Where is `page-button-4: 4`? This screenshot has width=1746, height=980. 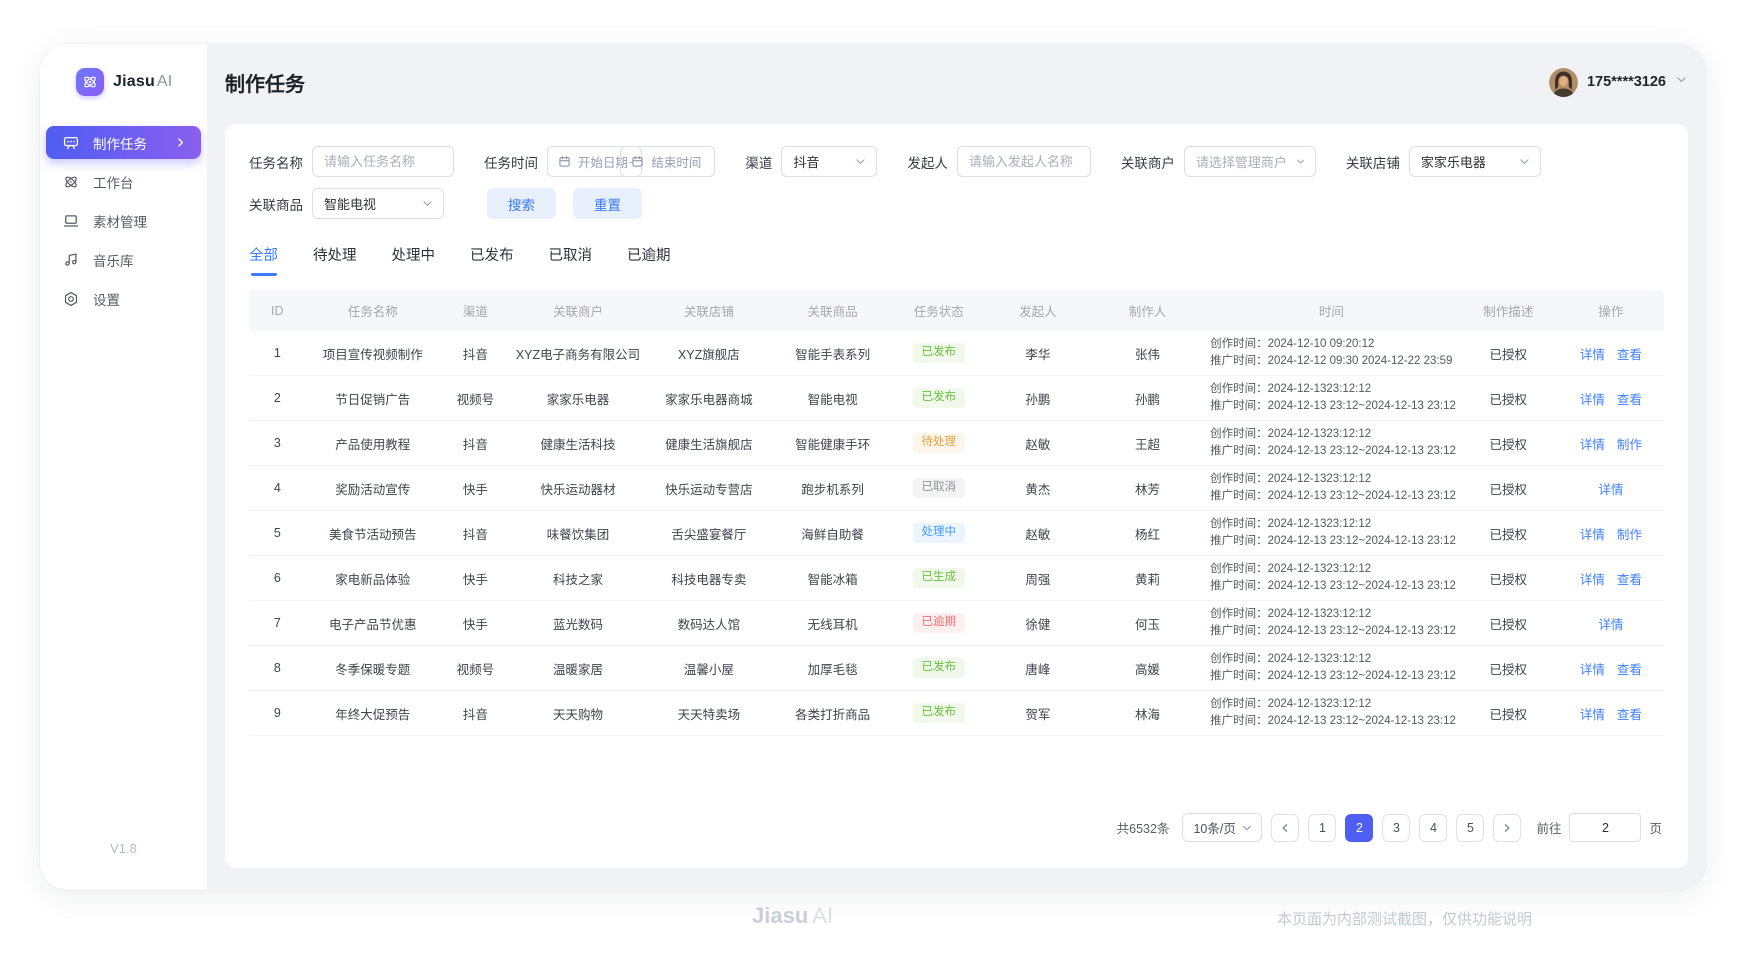 page-button-4: 4 is located at coordinates (1433, 827).